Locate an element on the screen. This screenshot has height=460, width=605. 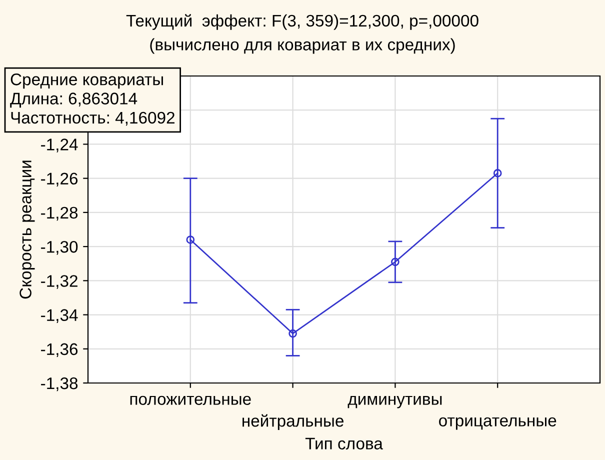
x-axis-title: Тип слова is located at coordinates (344, 444).